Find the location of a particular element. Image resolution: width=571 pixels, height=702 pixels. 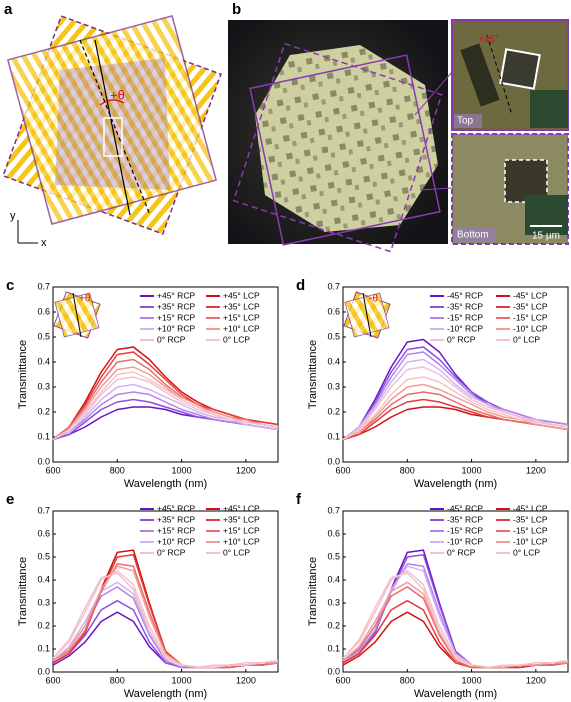

panel-a: a +θ y x is located at coordinates (112, 125).